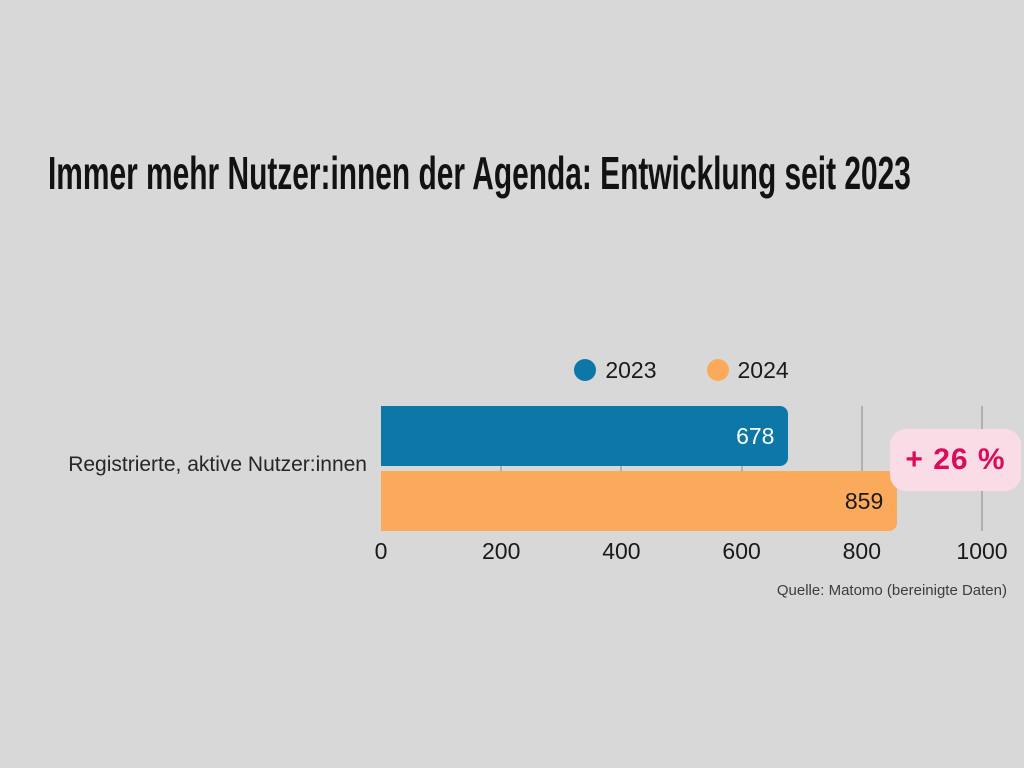 This screenshot has height=768, width=1024. Describe the element at coordinates (982, 551) in the screenshot. I see `x-tick-label: 1000` at that location.